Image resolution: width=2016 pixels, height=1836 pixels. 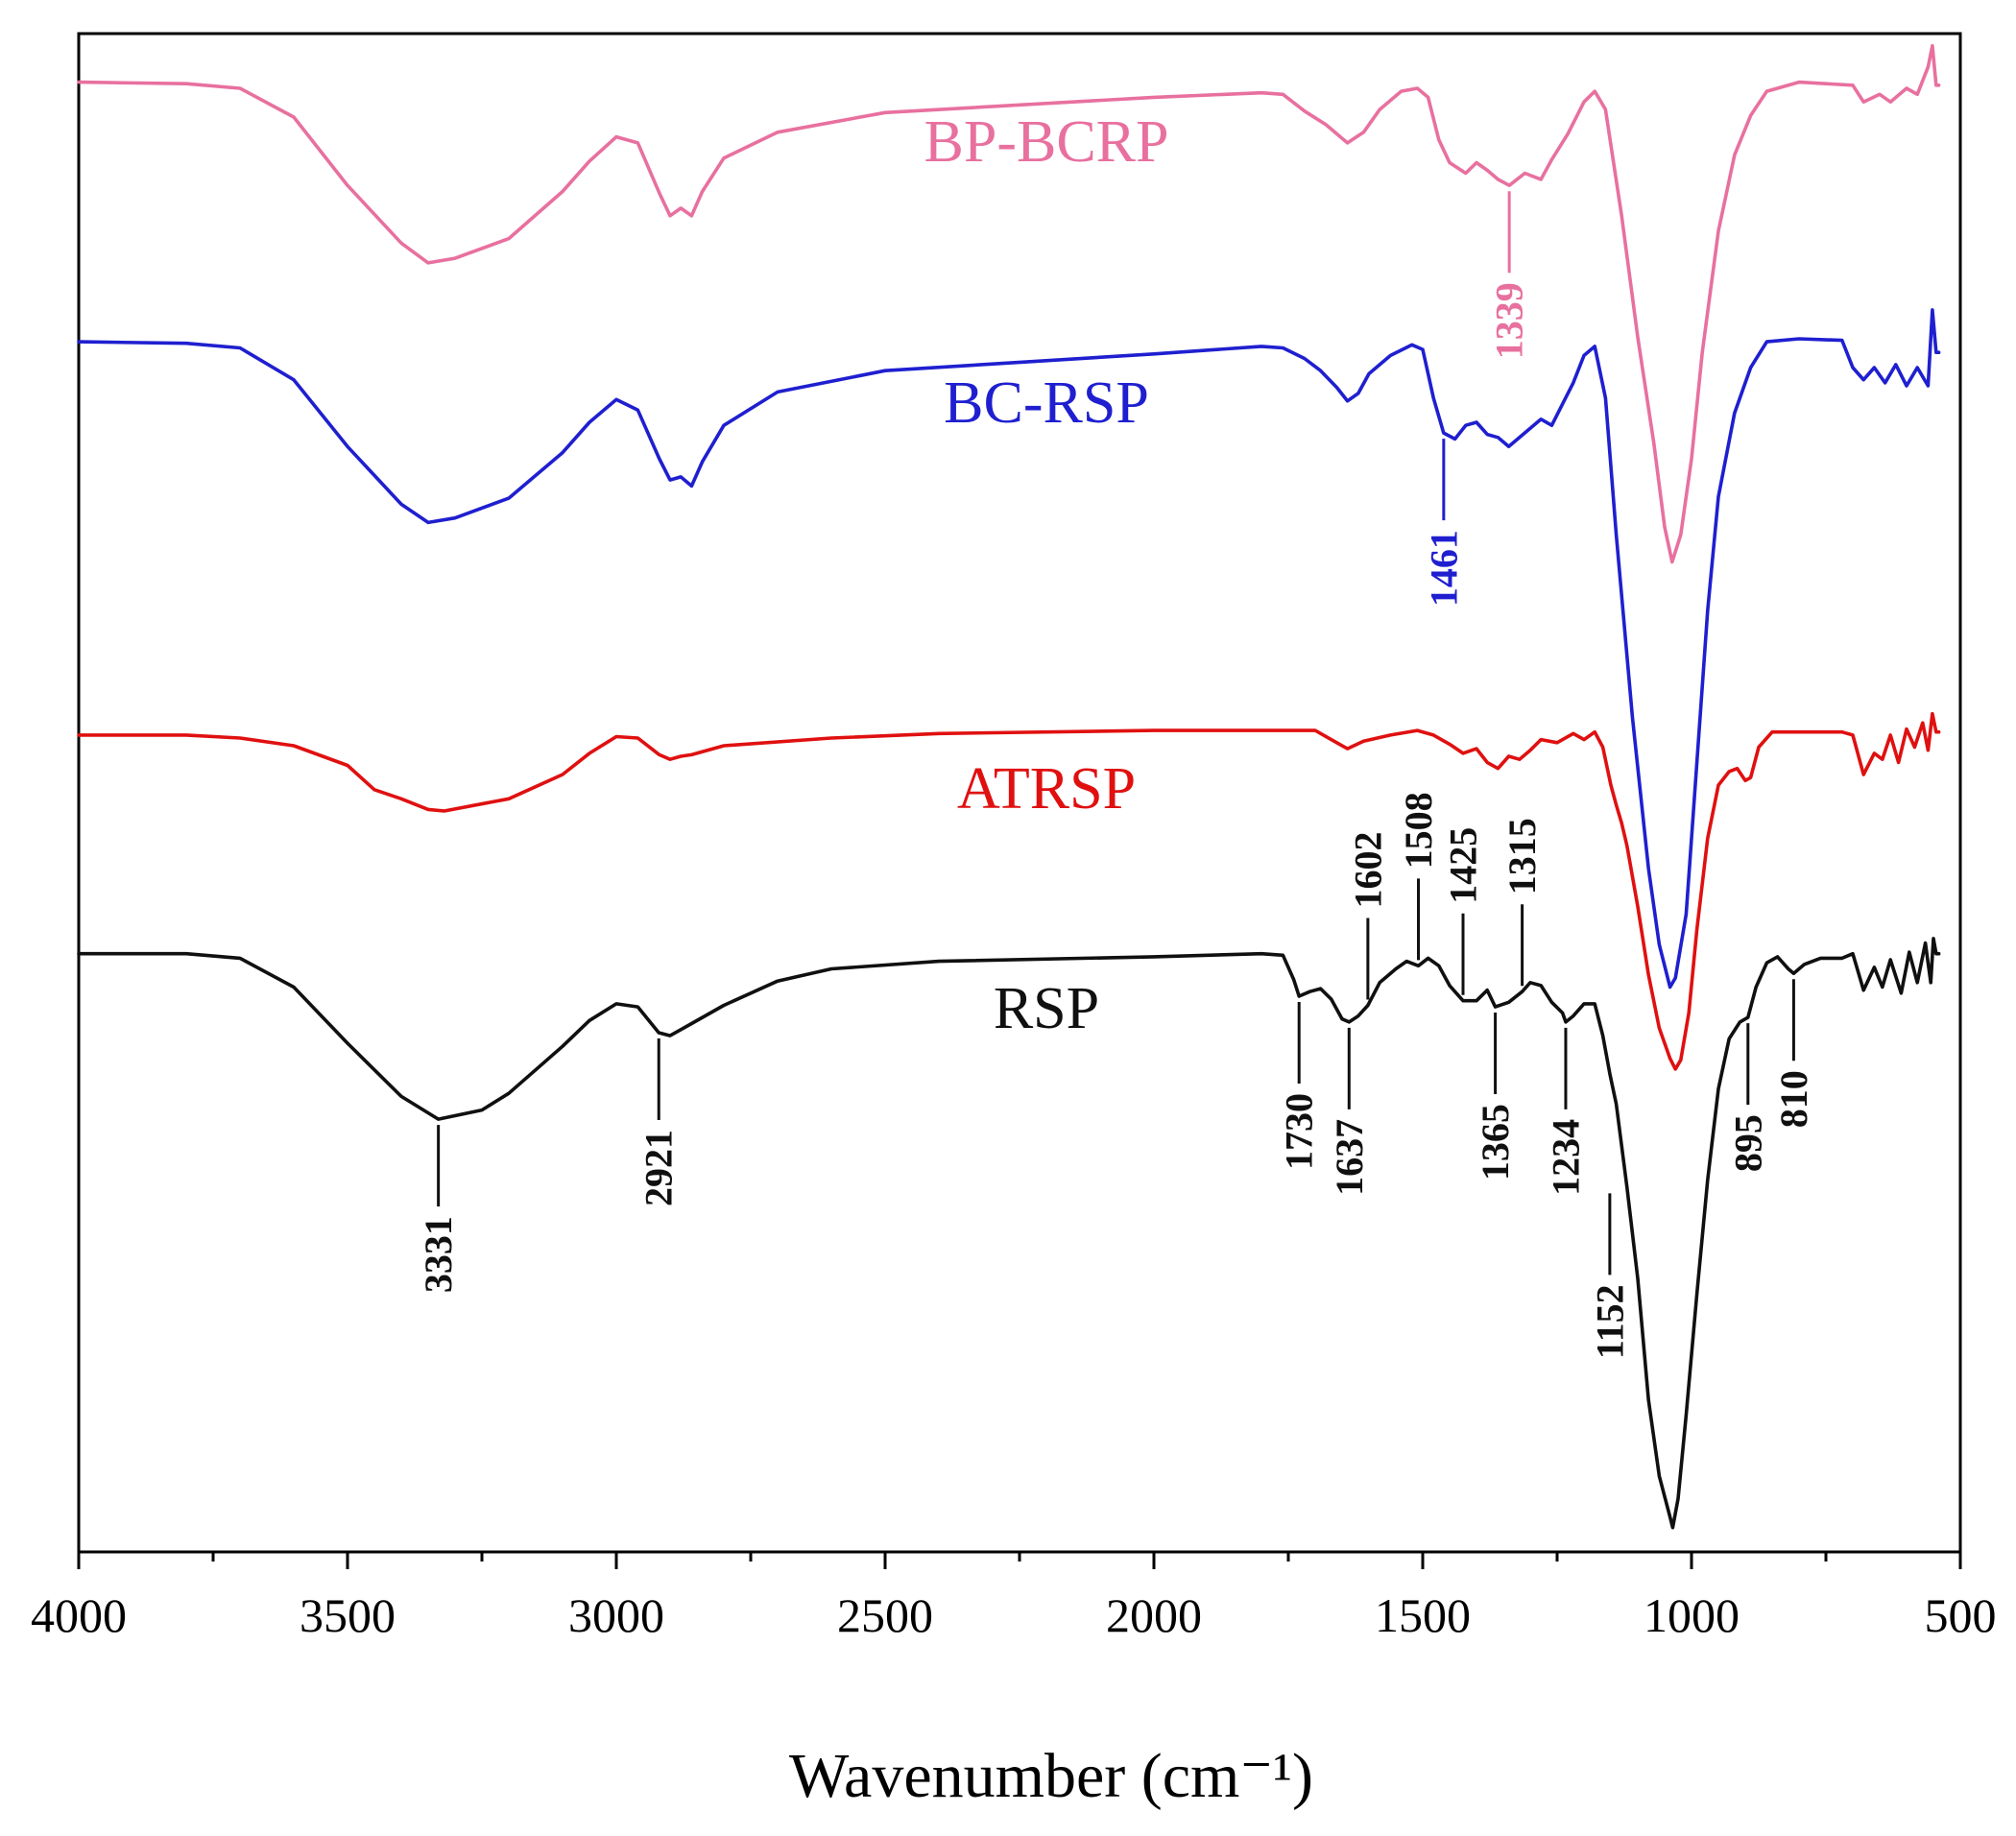 What do you see at coordinates (1014, 1597) in the screenshot?
I see `x-axis: 4000 3500 3000 2500 2000 1500 1000 500` at bounding box center [1014, 1597].